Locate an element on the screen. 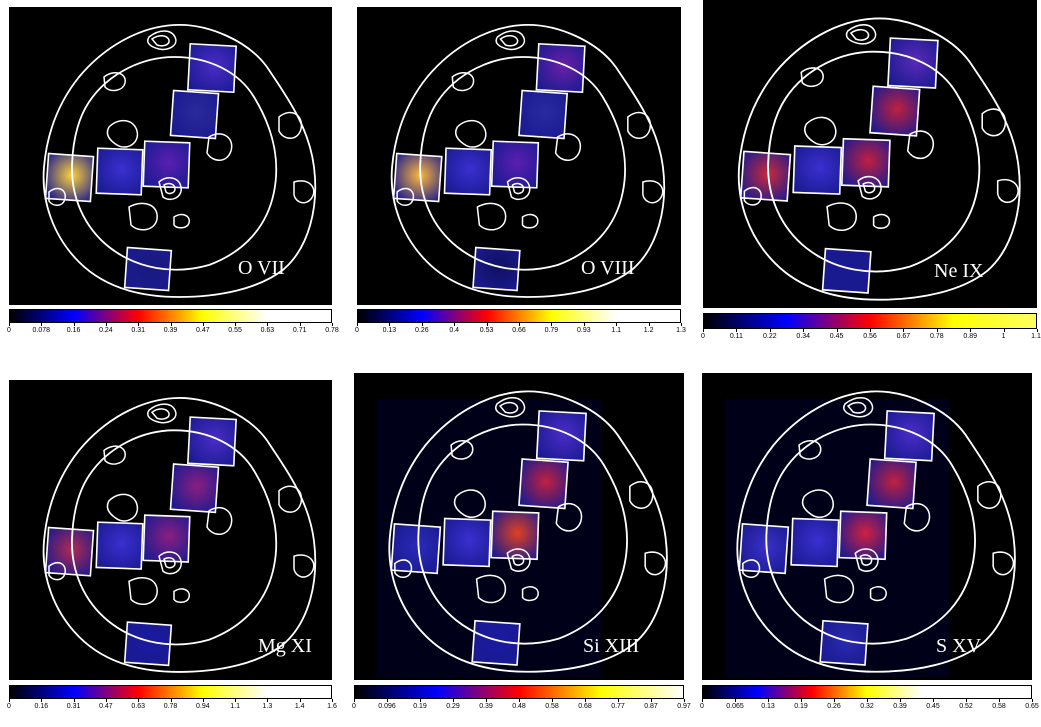 The width and height of the screenshot is (1041, 727). colorbar-tick-label: 0.93 is located at coordinates (583, 330).